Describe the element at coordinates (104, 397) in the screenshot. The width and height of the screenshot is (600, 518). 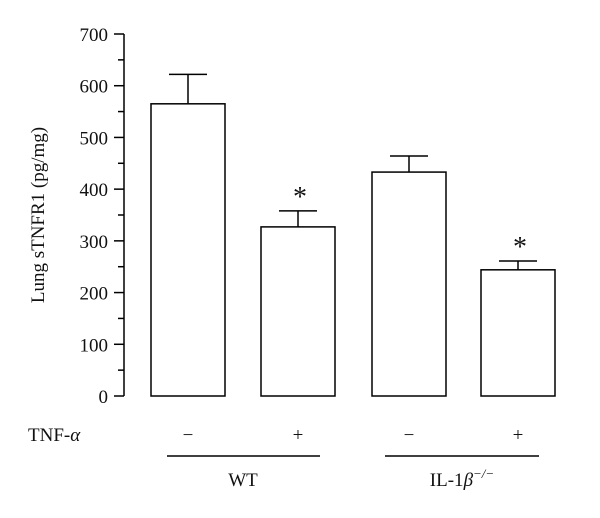
I see `y-tick-label: 0` at that location.